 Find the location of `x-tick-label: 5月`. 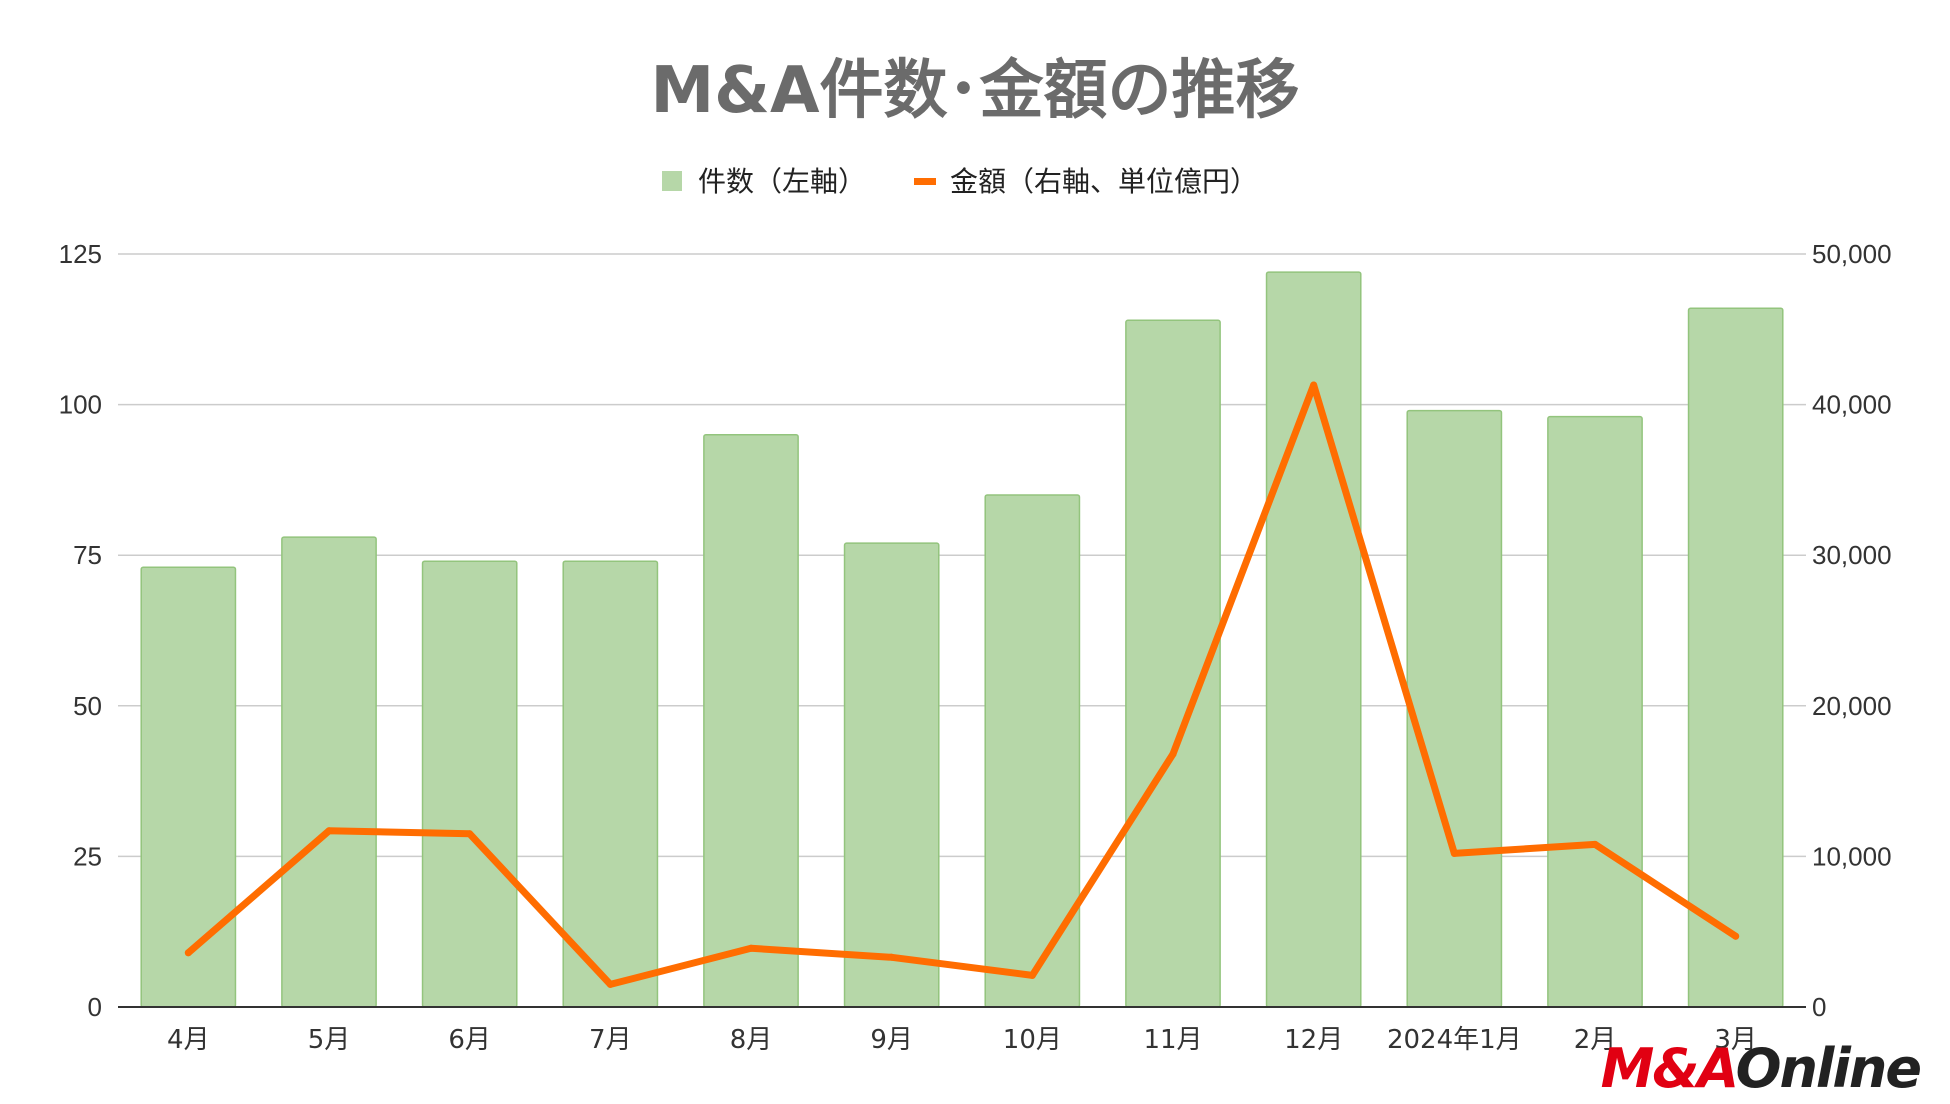

x-tick-label: 5月 is located at coordinates (329, 1040).